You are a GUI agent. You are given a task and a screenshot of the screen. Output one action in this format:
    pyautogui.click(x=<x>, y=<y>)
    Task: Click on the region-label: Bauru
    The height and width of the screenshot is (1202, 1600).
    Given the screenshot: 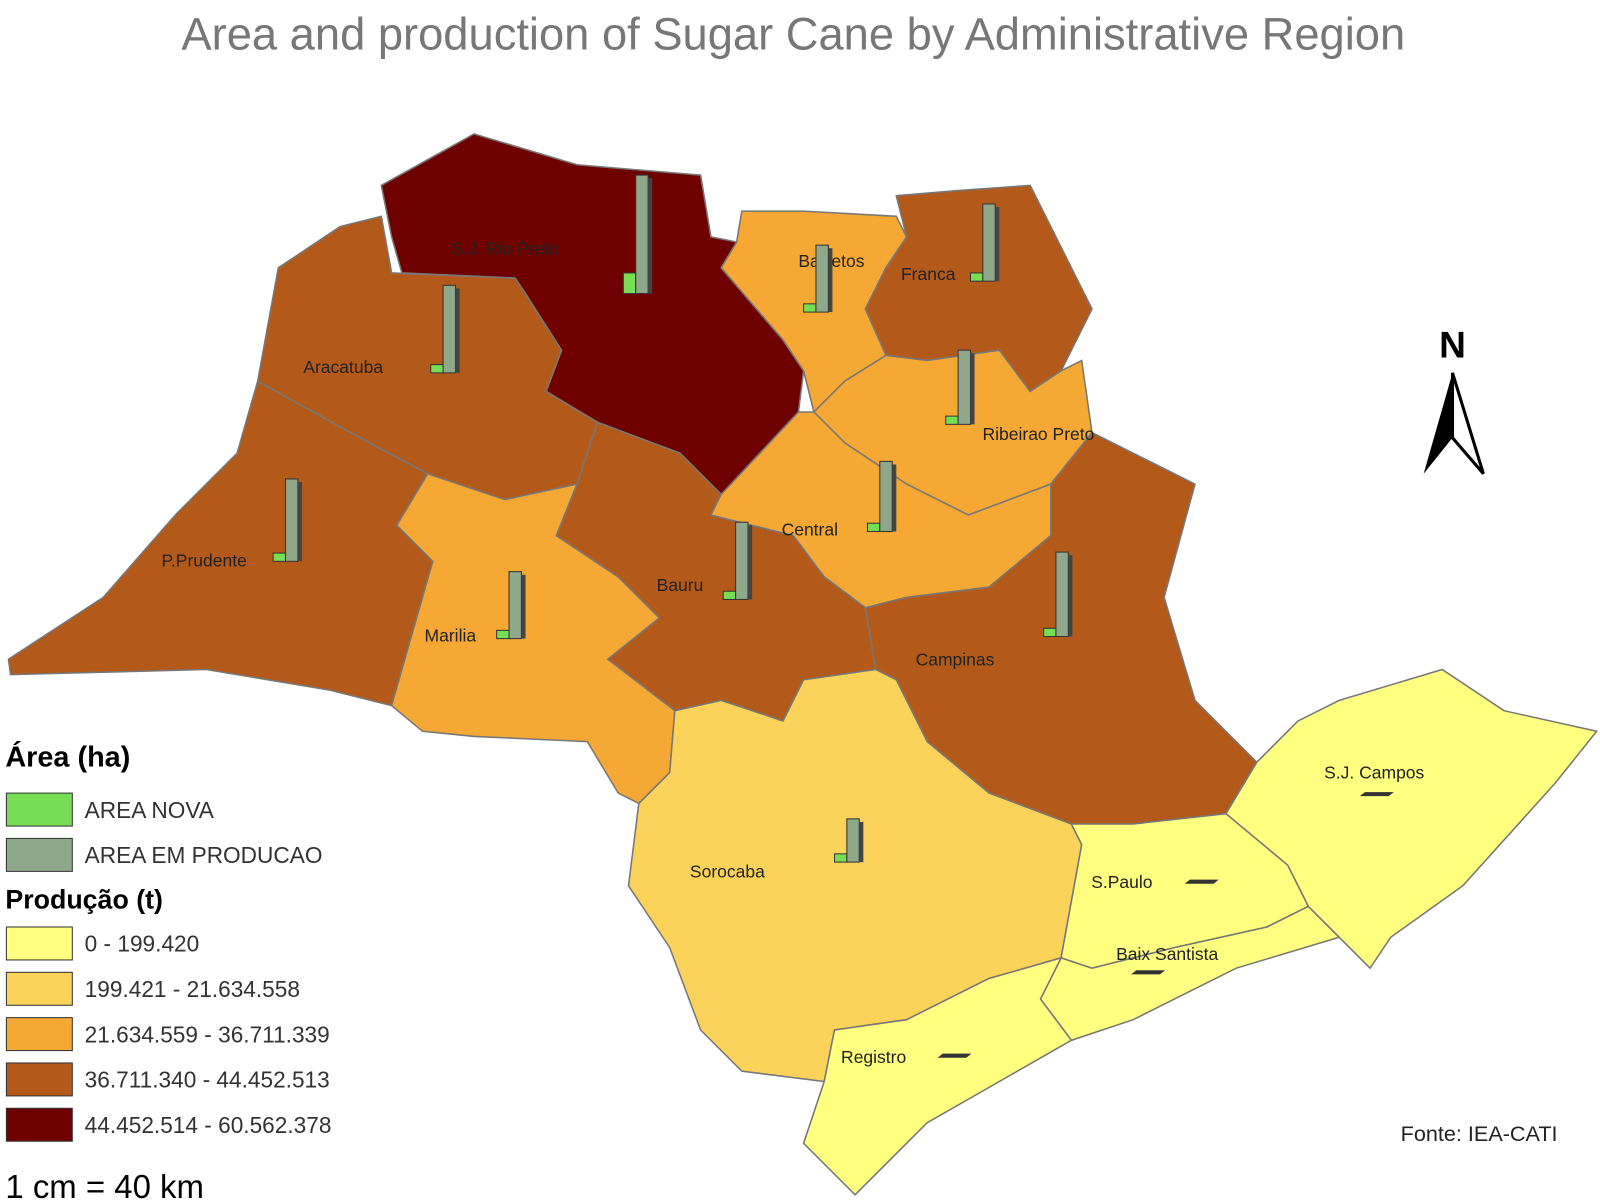 What is the action you would take?
    pyautogui.click(x=680, y=585)
    